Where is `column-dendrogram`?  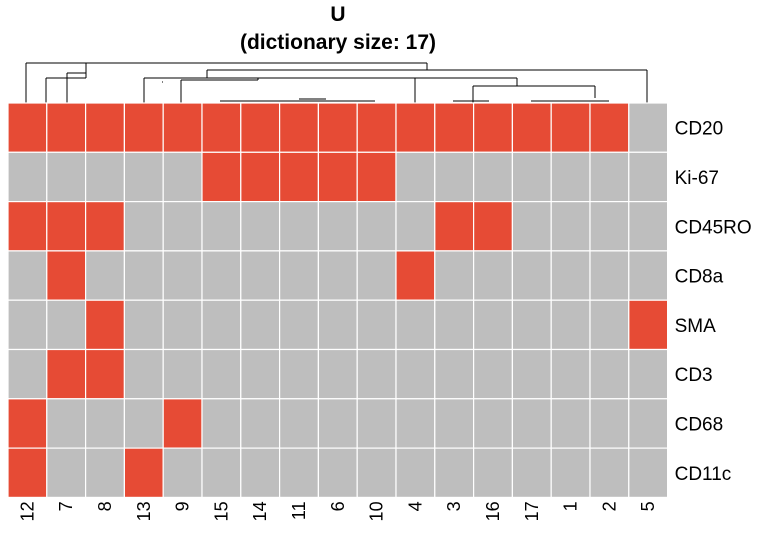
column-dendrogram is located at coordinates (336, 82).